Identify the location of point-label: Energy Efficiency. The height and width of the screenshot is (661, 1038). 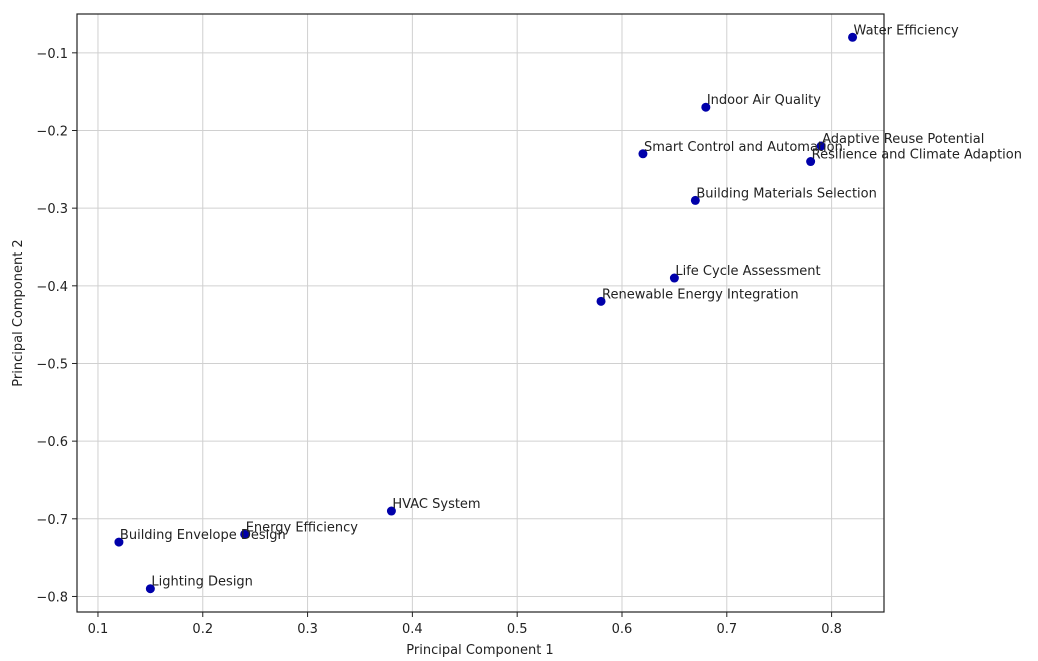
(302, 527).